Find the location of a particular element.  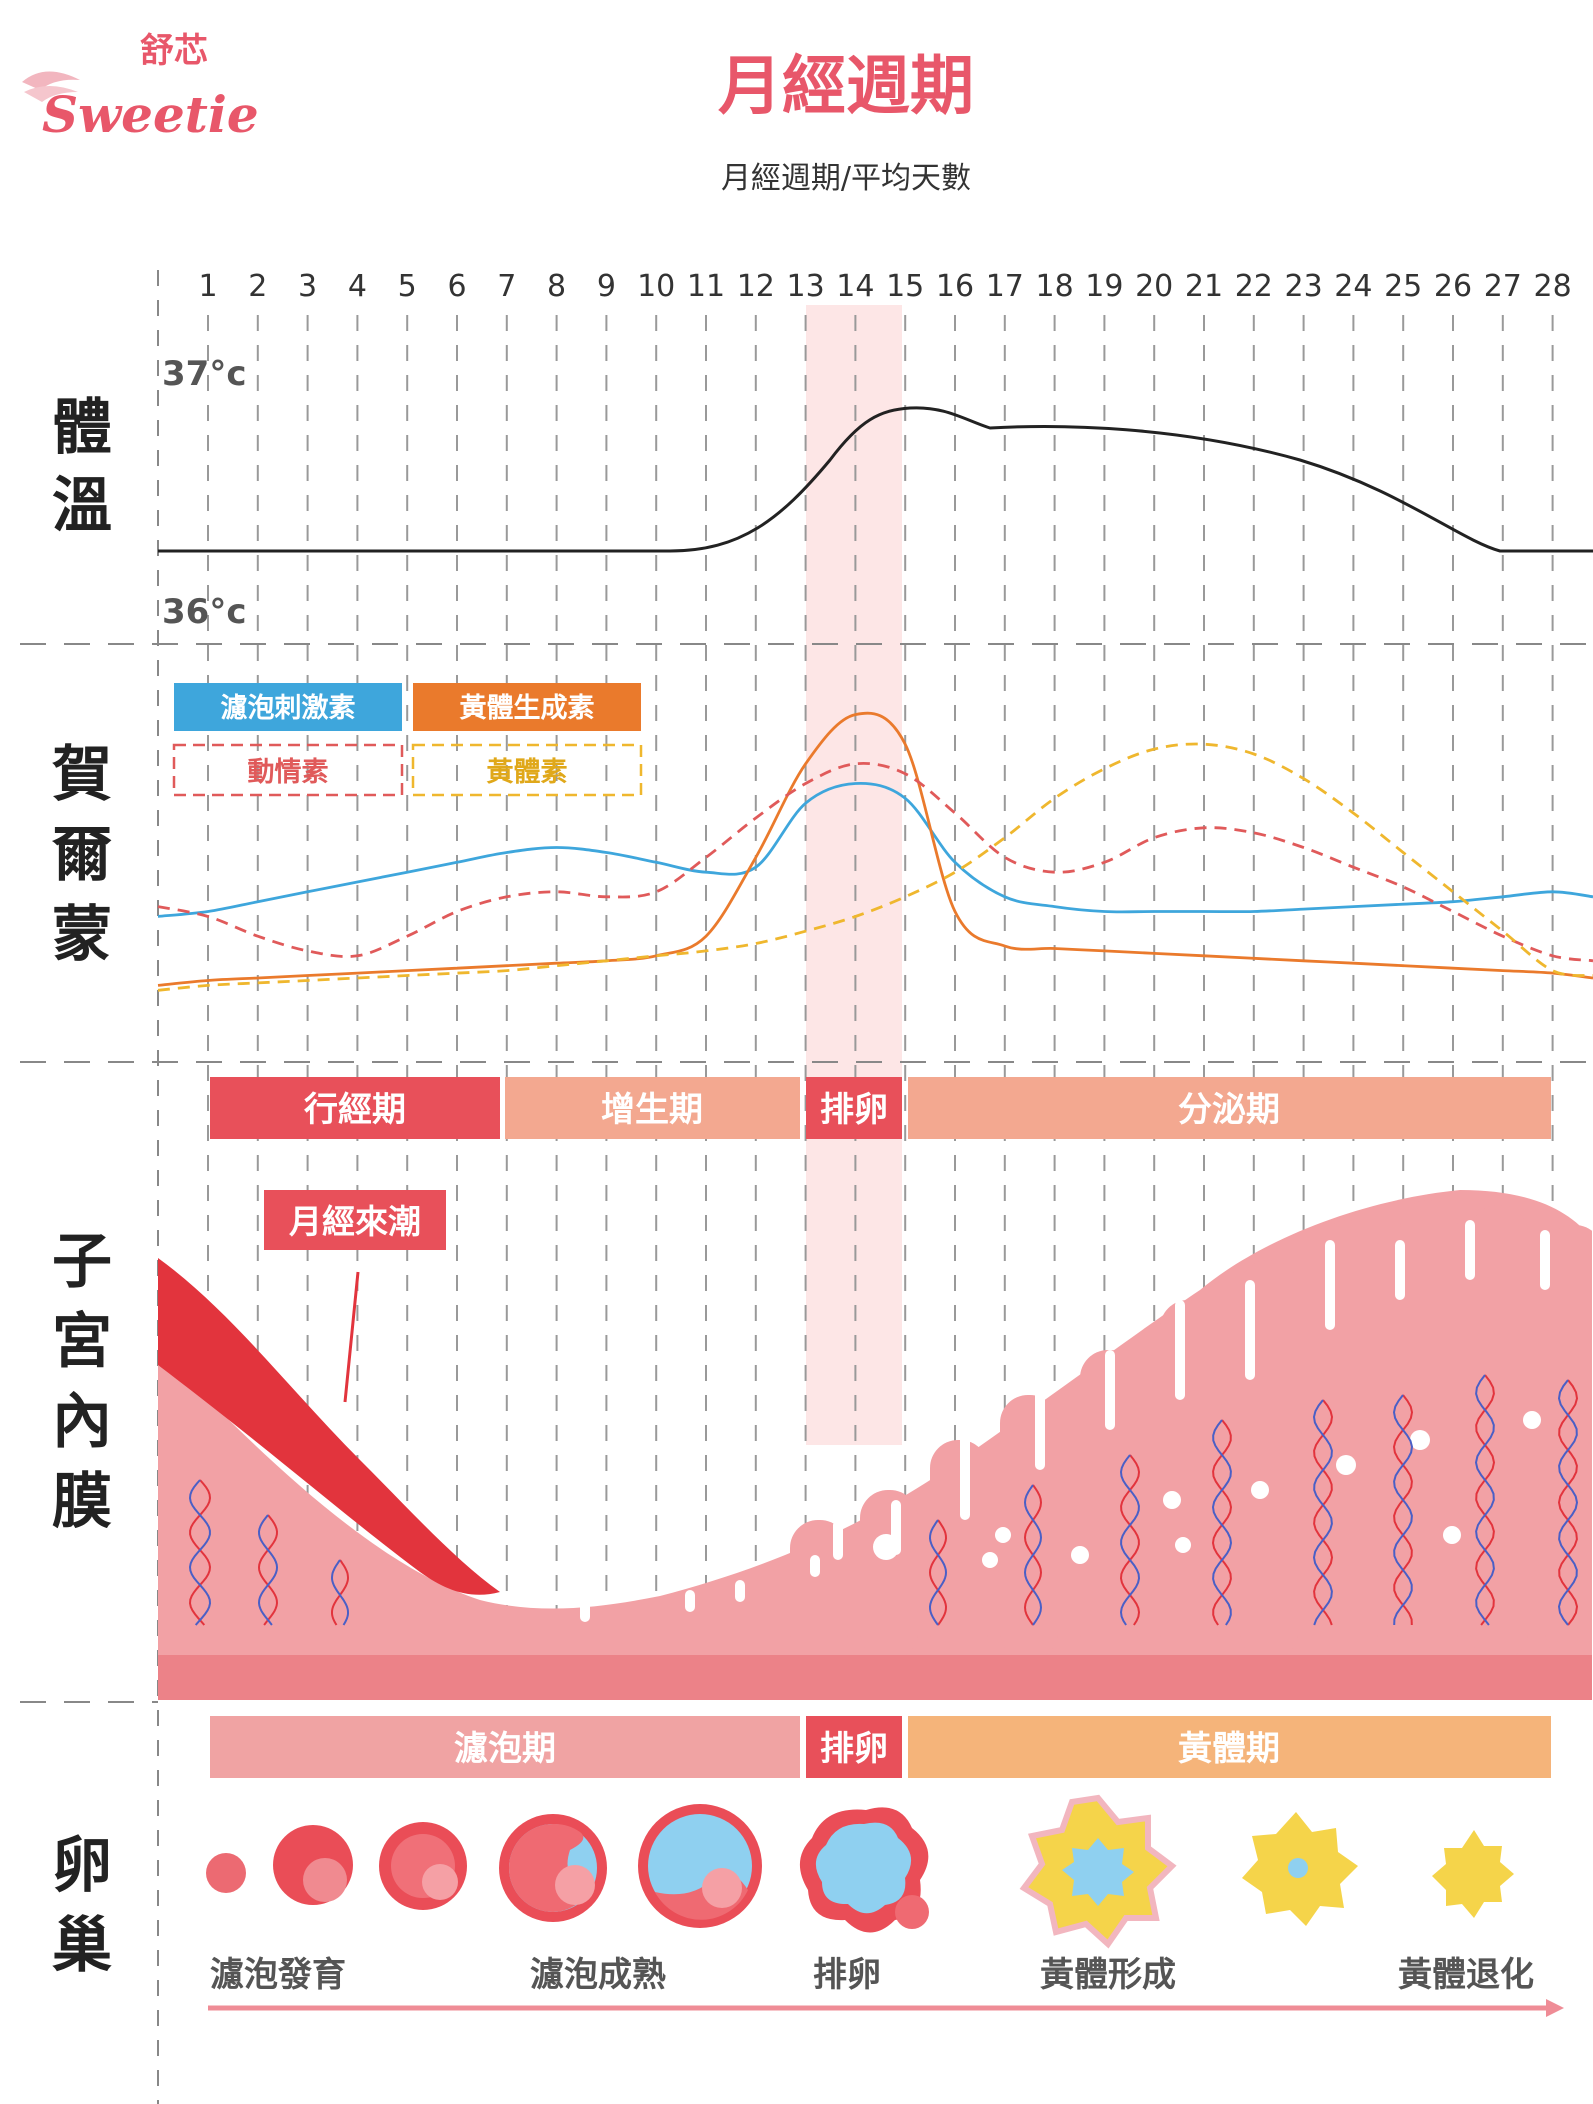

fsh-curve is located at coordinates (875, 849).